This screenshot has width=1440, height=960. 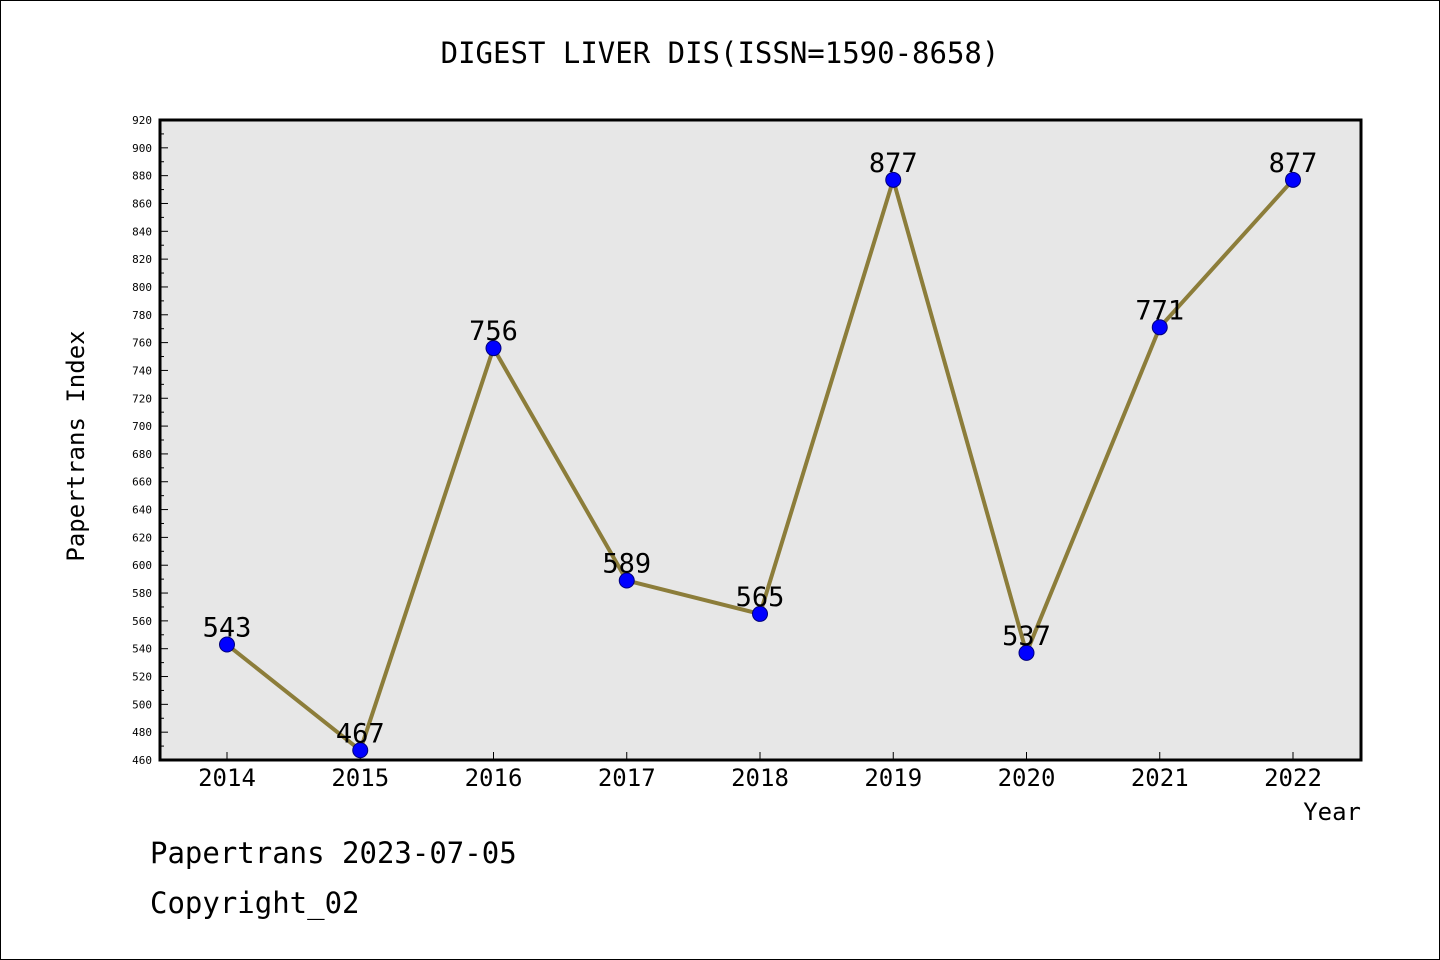 I want to click on y-tick-label: 520, so click(x=142, y=677).